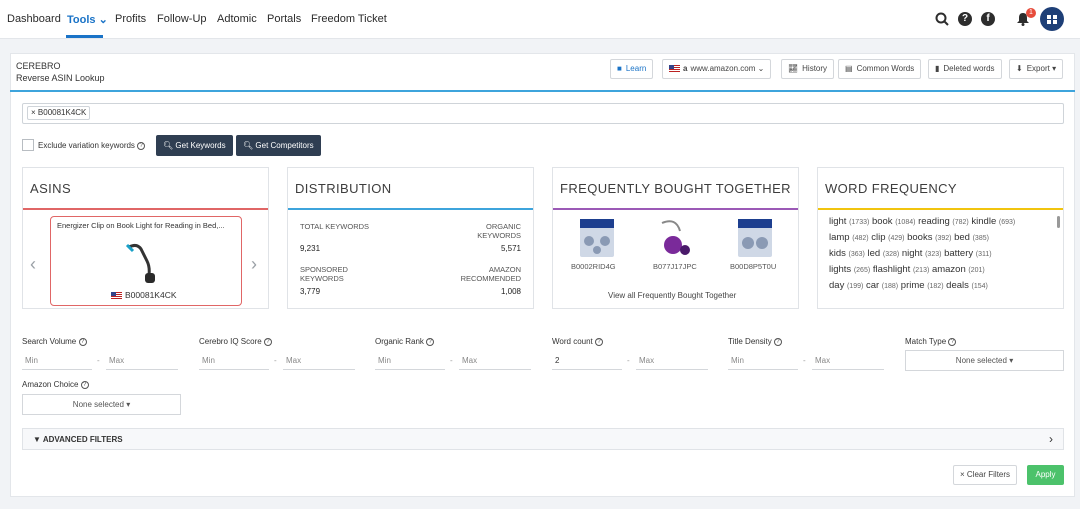  Describe the element at coordinates (848, 361) in the screenshot. I see `title-density-max: Max` at that location.